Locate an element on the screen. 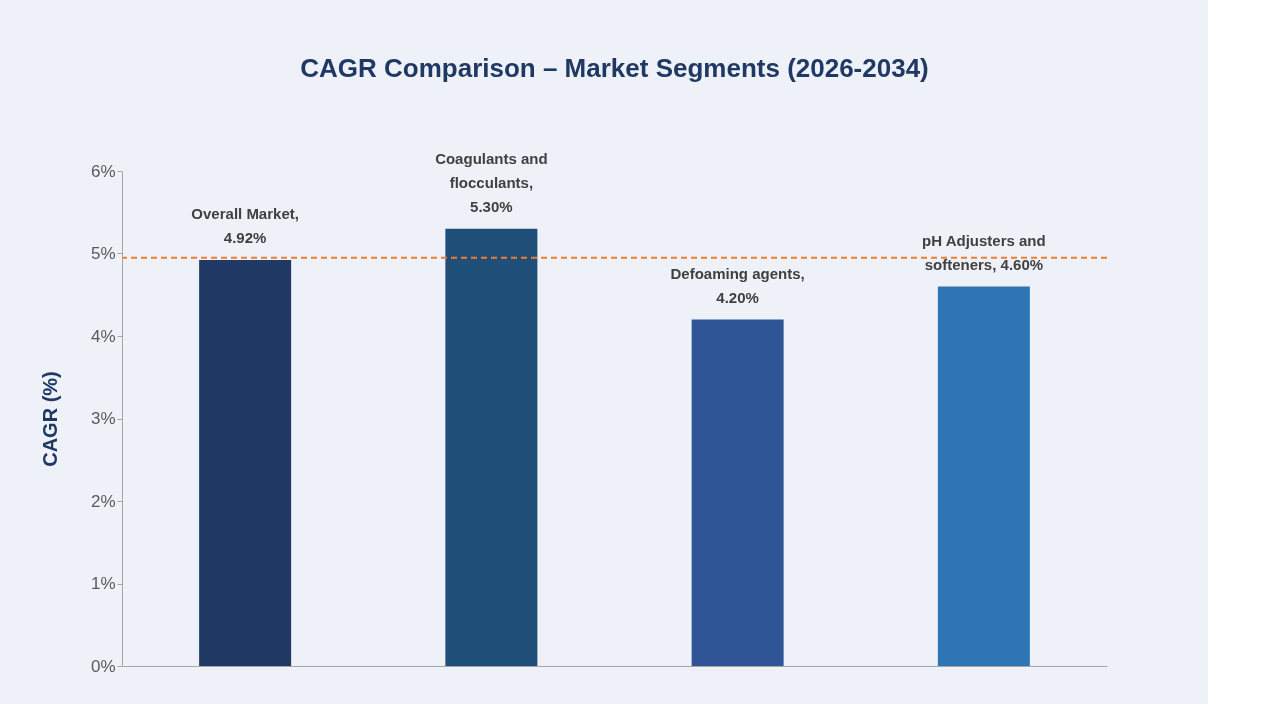 This screenshot has width=1280, height=720. data-label: Coagulants and flocculants, 5.30% is located at coordinates (491, 182).